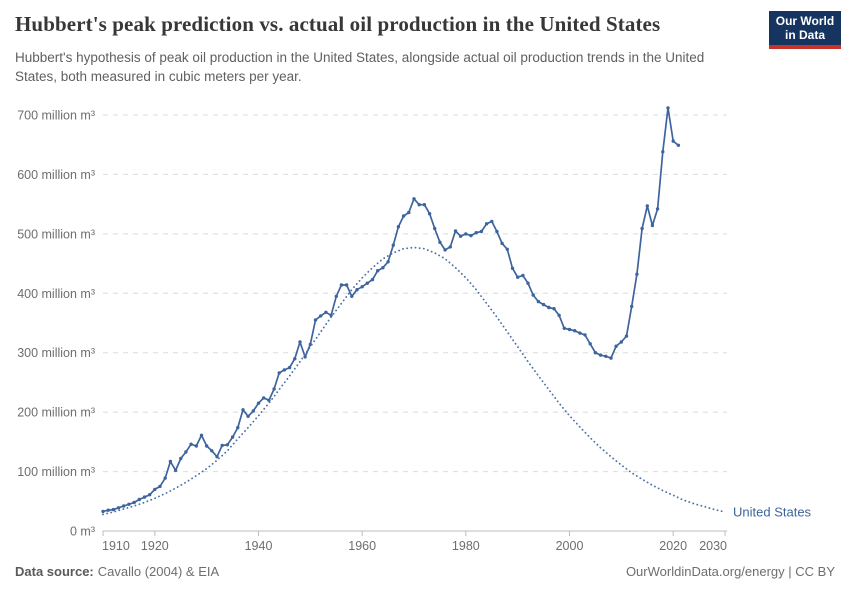  What do you see at coordinates (362, 546) in the screenshot?
I see `x-axis-tick-label: 1960` at bounding box center [362, 546].